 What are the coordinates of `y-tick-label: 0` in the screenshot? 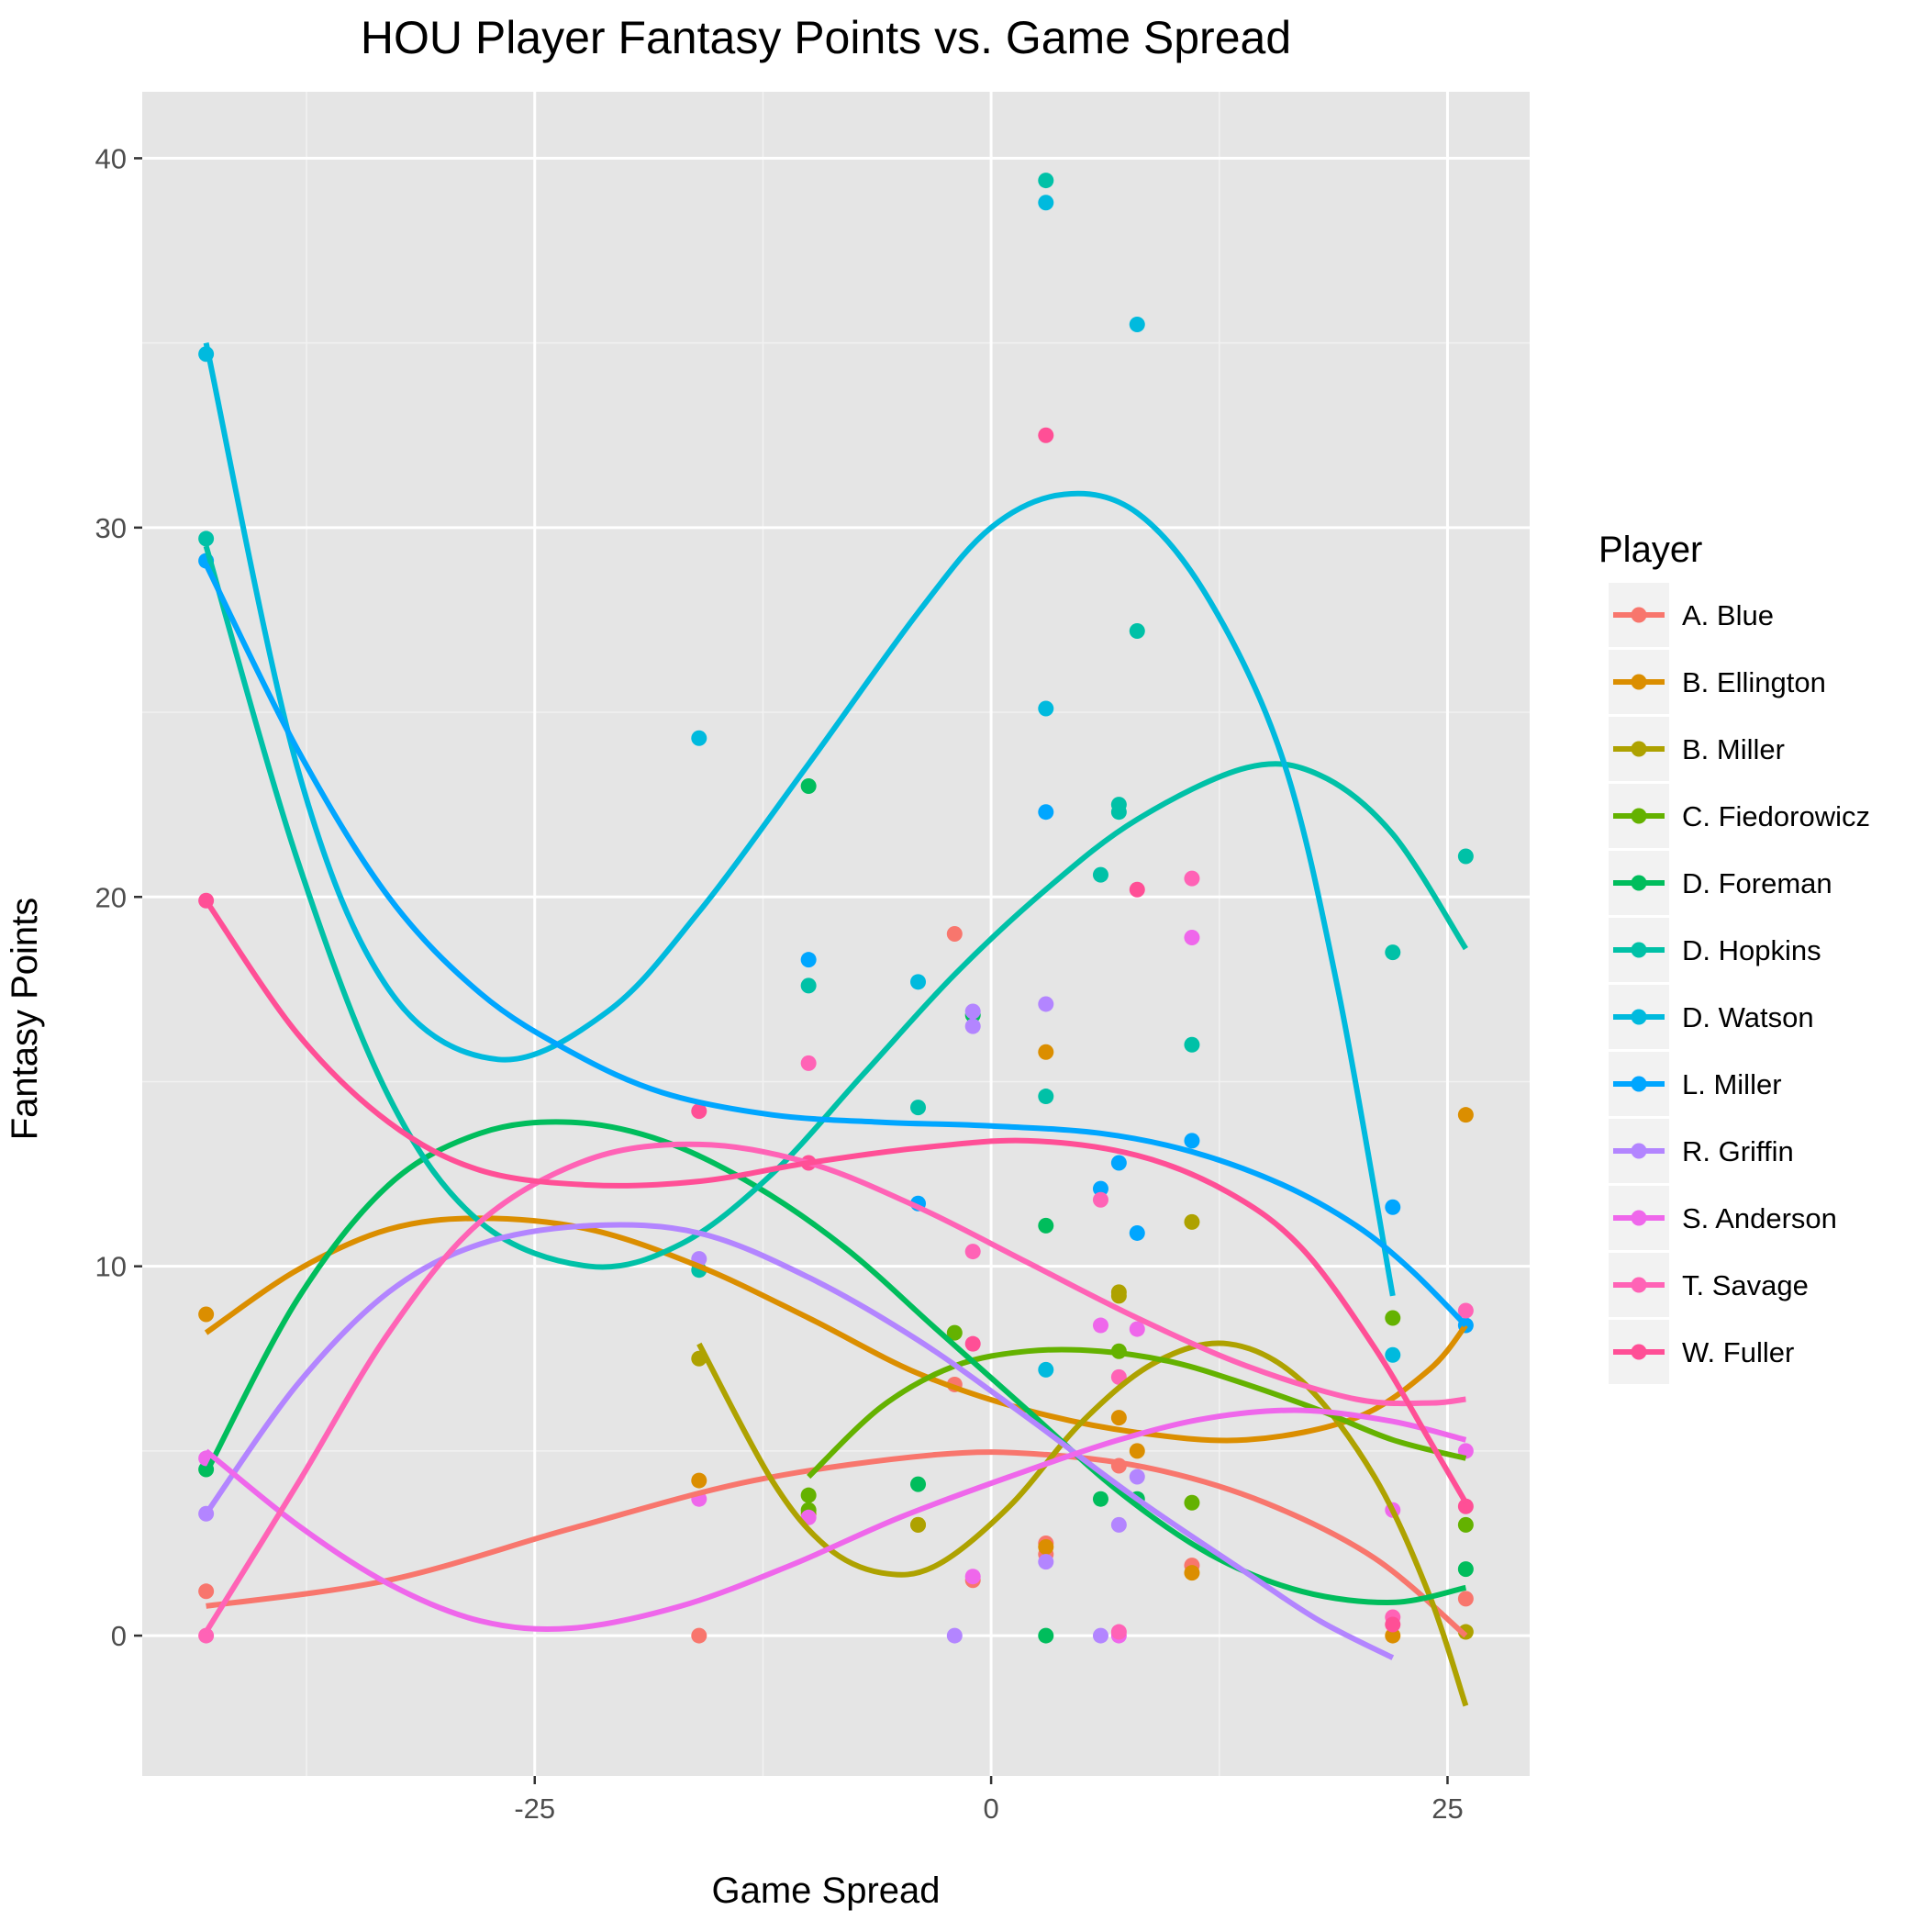 It's located at (119, 1636).